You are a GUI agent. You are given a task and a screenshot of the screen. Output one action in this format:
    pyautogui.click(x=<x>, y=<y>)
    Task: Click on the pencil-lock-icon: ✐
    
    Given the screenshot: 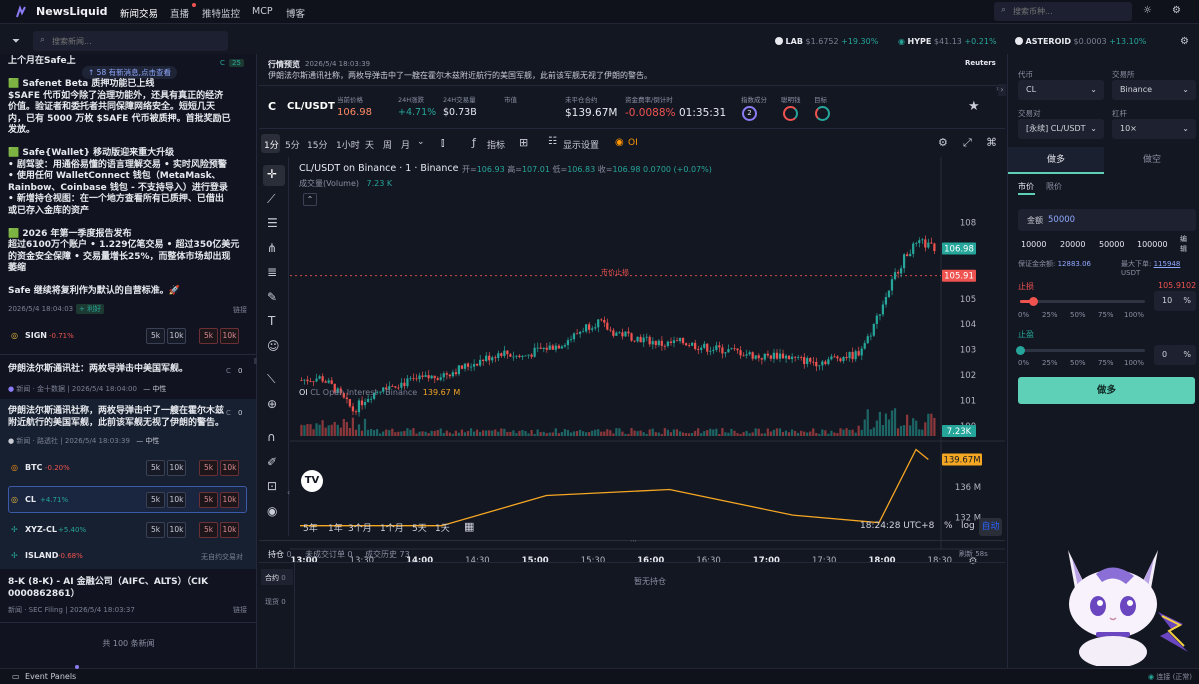 What is the action you would take?
    pyautogui.click(x=272, y=462)
    